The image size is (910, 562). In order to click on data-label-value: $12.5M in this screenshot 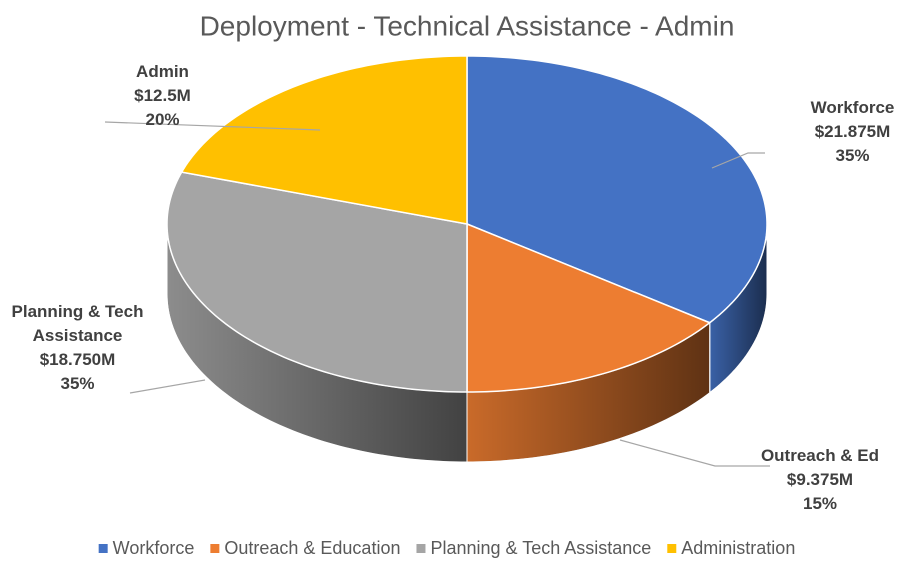, I will do `click(162, 95)`.